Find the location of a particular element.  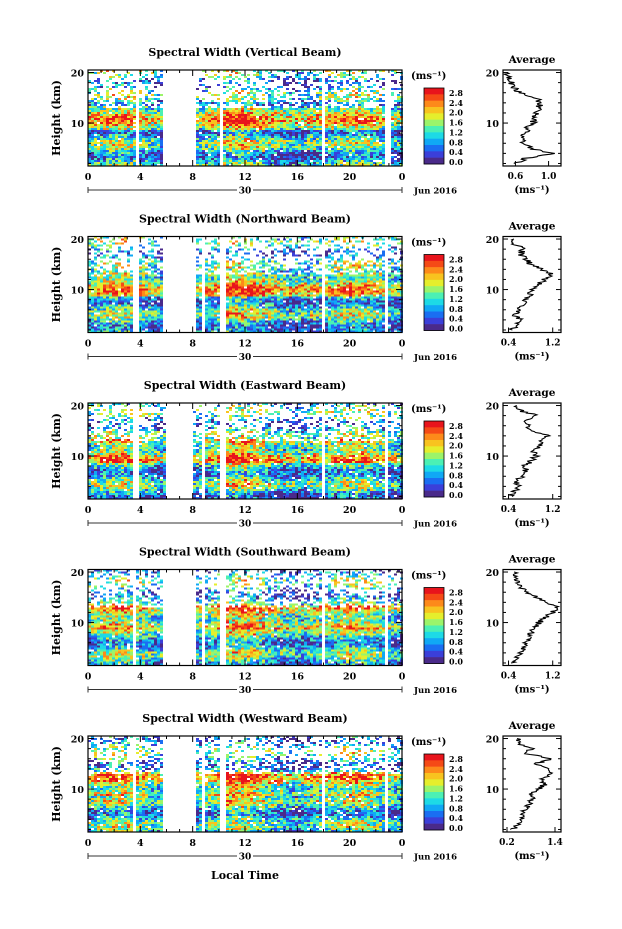

average-y-tick-label: 20 is located at coordinates (493, 74).